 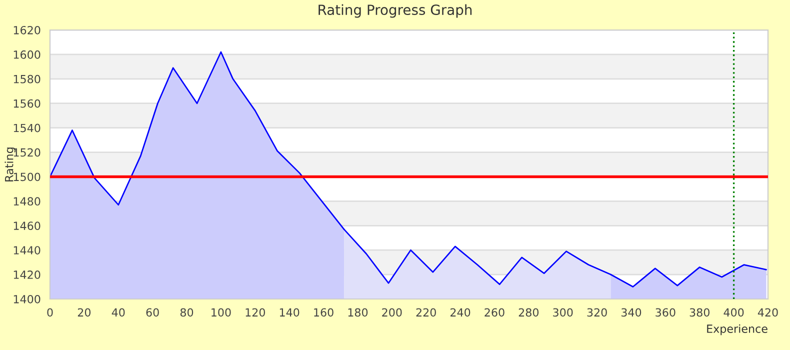 What do you see at coordinates (27, 128) in the screenshot?
I see `y-tick-label: 1540` at bounding box center [27, 128].